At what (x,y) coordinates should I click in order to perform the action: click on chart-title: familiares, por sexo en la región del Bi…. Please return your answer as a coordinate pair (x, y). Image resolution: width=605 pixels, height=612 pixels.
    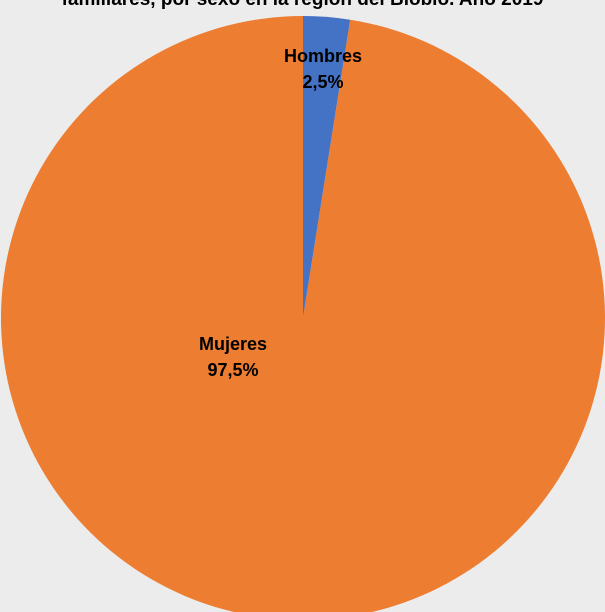
    Looking at the image, I should click on (302, 5).